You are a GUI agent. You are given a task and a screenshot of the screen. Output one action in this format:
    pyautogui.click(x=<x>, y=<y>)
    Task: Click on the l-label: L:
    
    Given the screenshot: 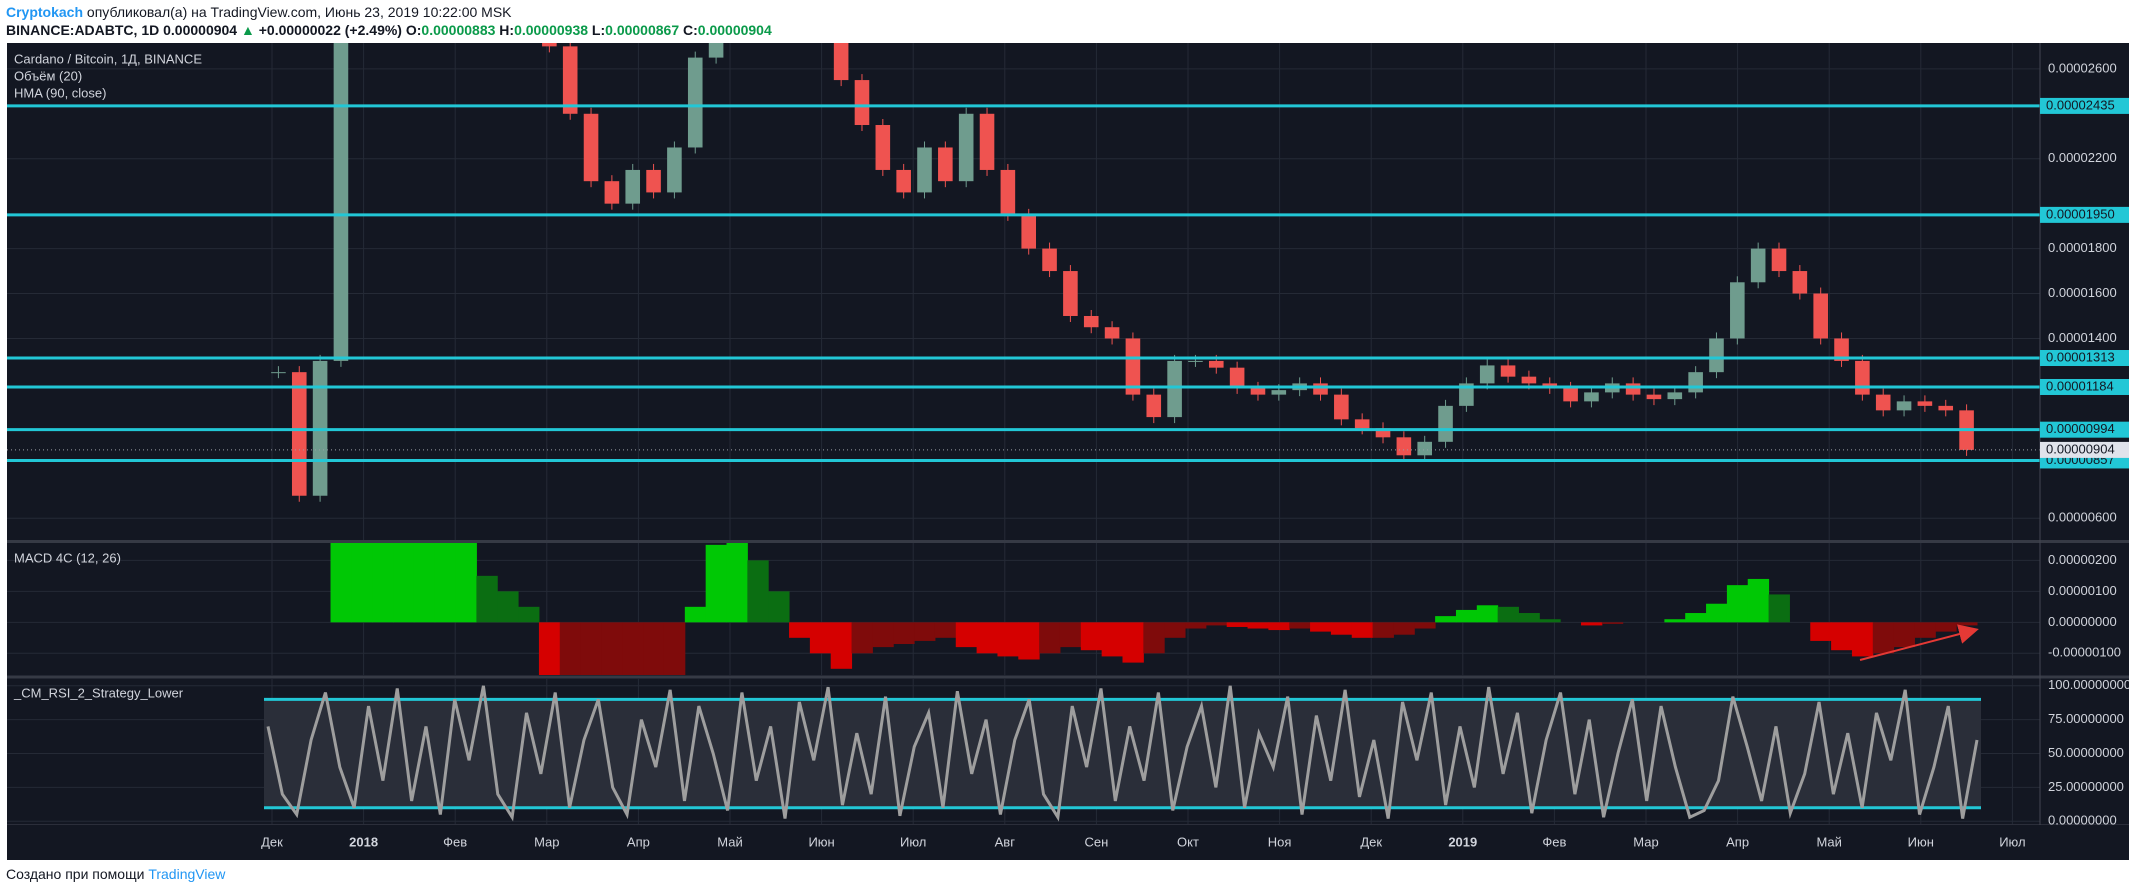 What is the action you would take?
    pyautogui.click(x=598, y=30)
    